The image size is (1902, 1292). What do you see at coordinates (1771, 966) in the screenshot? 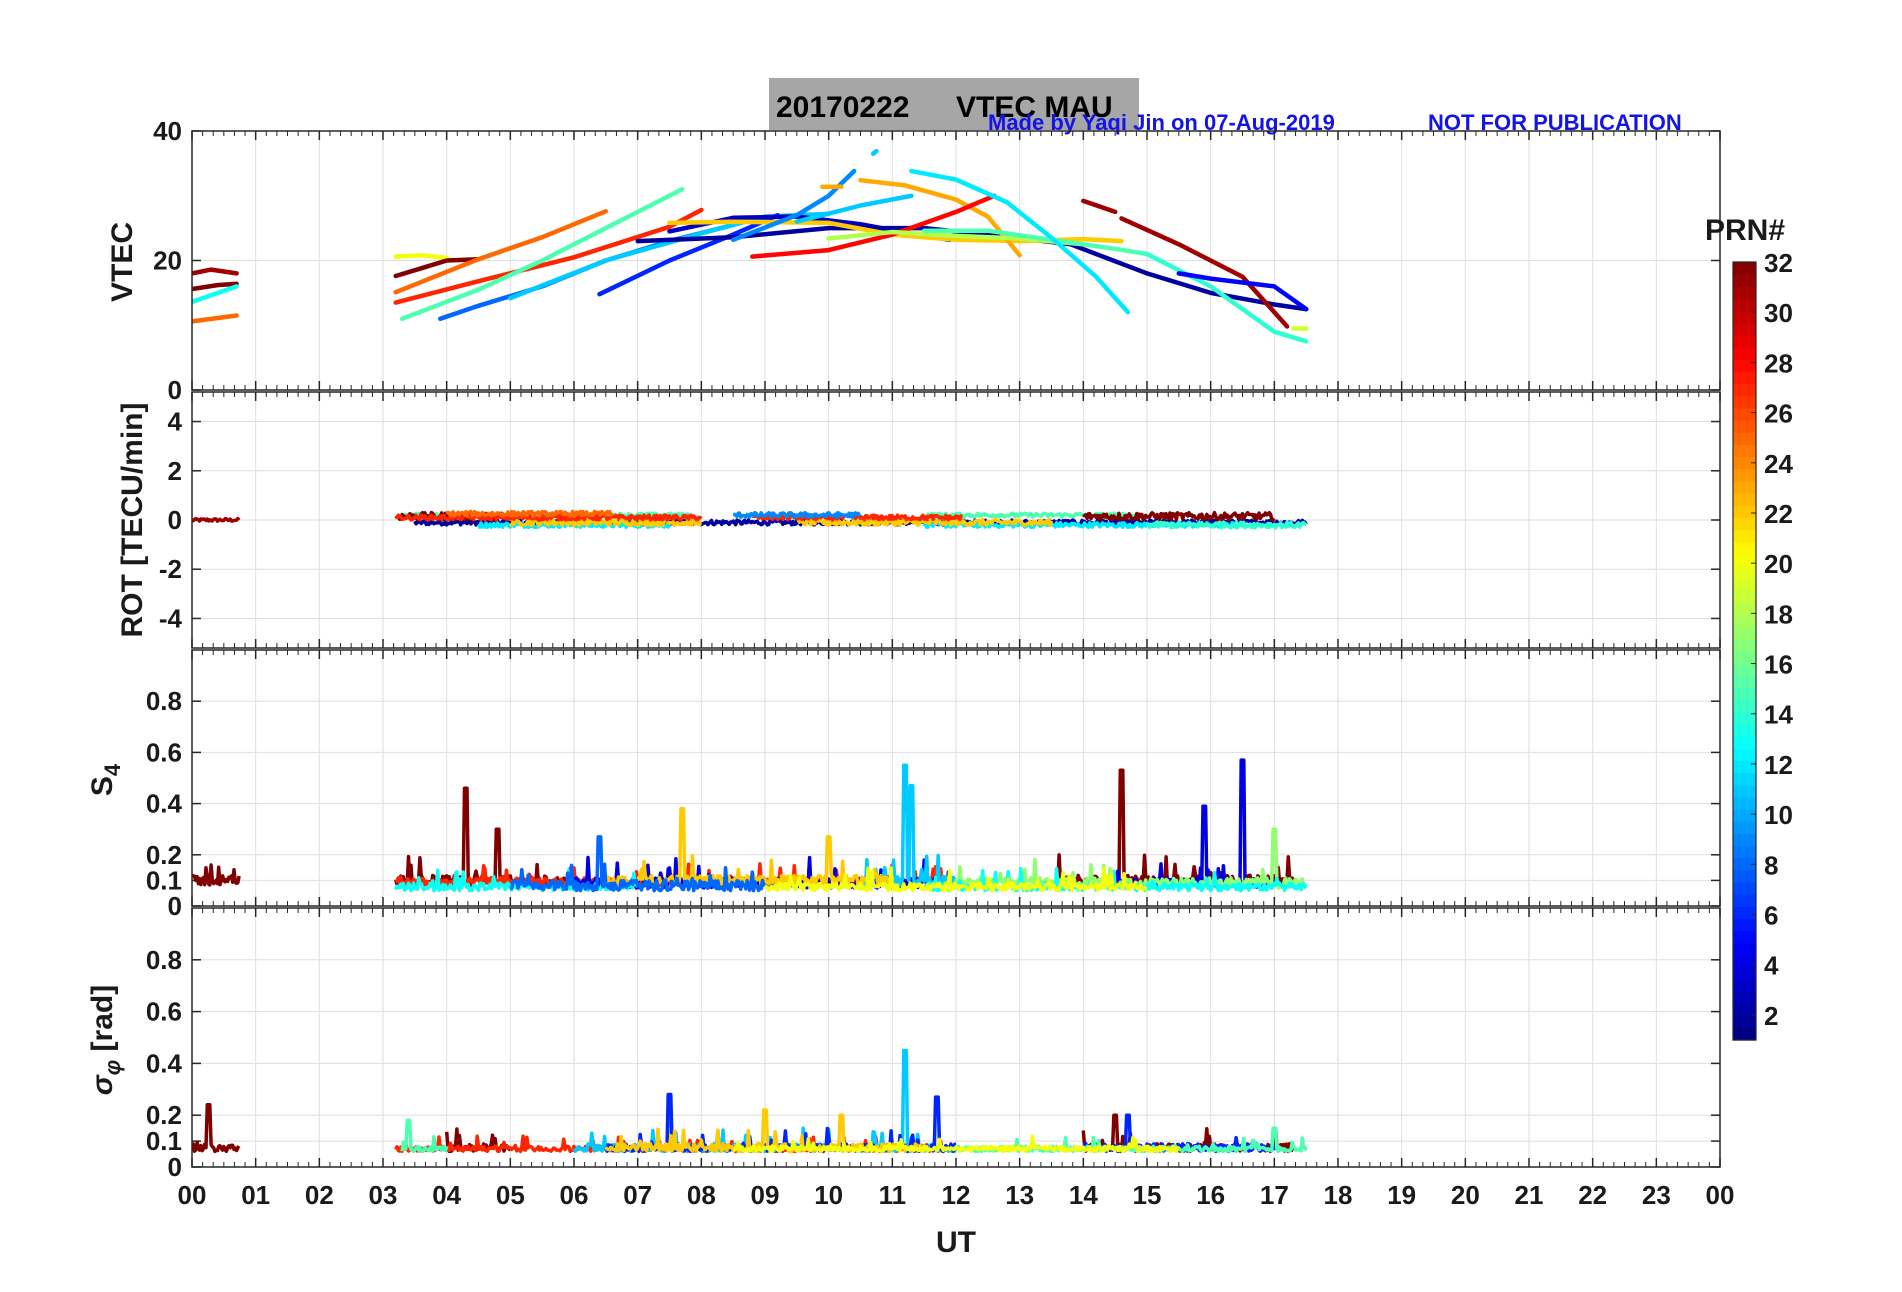
I see `colorbar-tick-label: 4` at bounding box center [1771, 966].